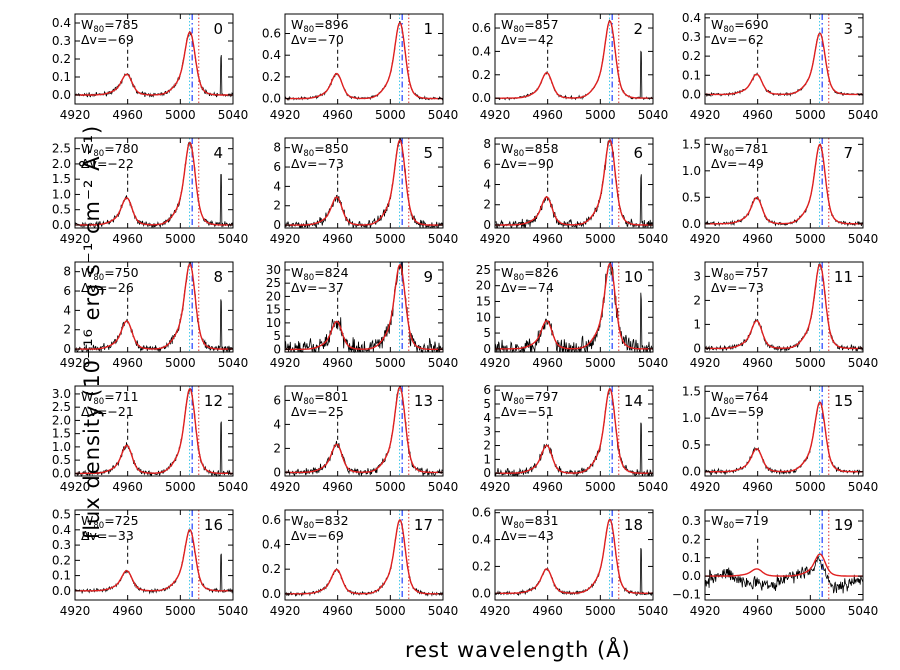 The image size is (900, 670). I want to click on panel-number: 8, so click(218, 277).